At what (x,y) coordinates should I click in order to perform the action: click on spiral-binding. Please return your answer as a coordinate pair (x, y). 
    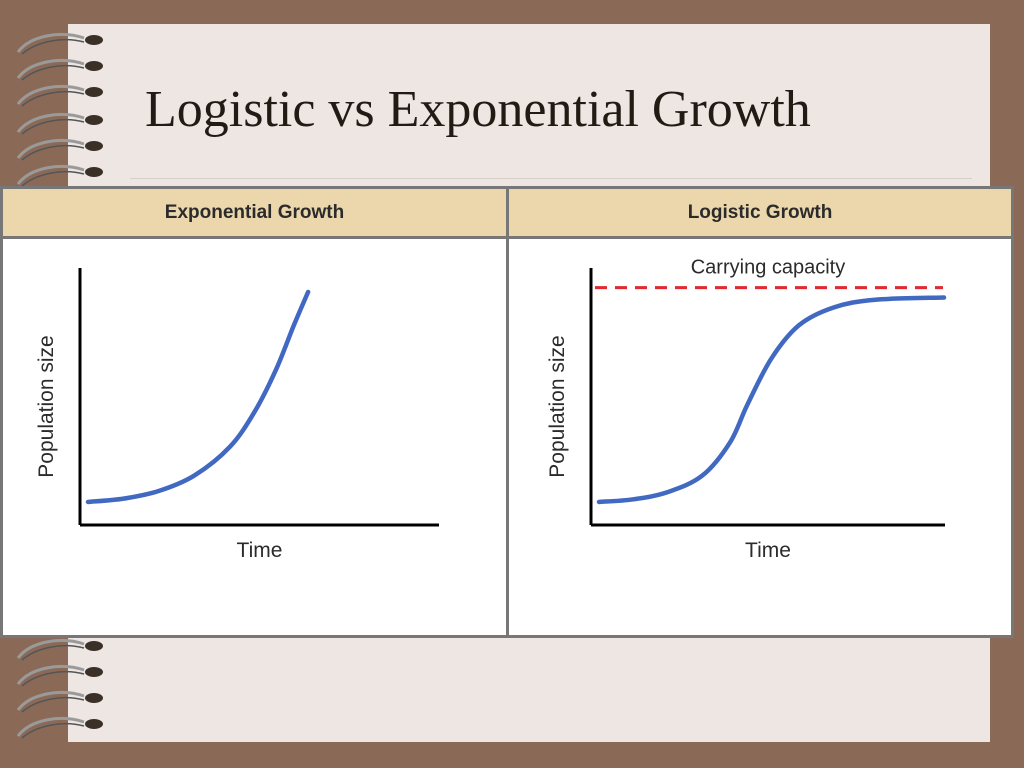
    Looking at the image, I should click on (59, 386).